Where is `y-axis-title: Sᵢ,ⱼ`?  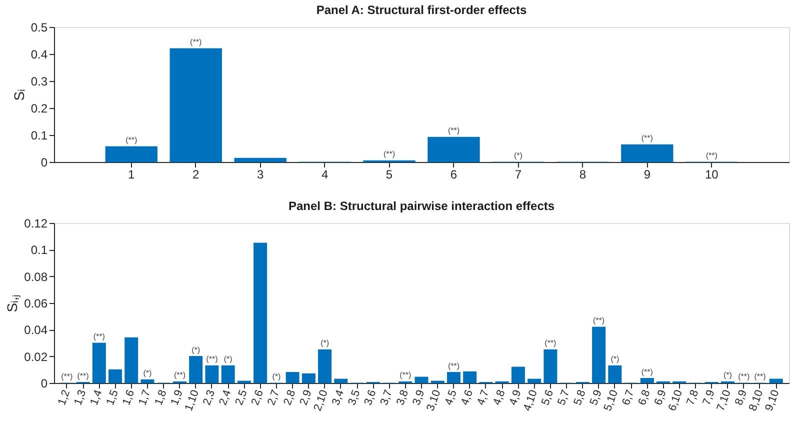 y-axis-title: Sᵢ,ⱼ is located at coordinates (13, 303).